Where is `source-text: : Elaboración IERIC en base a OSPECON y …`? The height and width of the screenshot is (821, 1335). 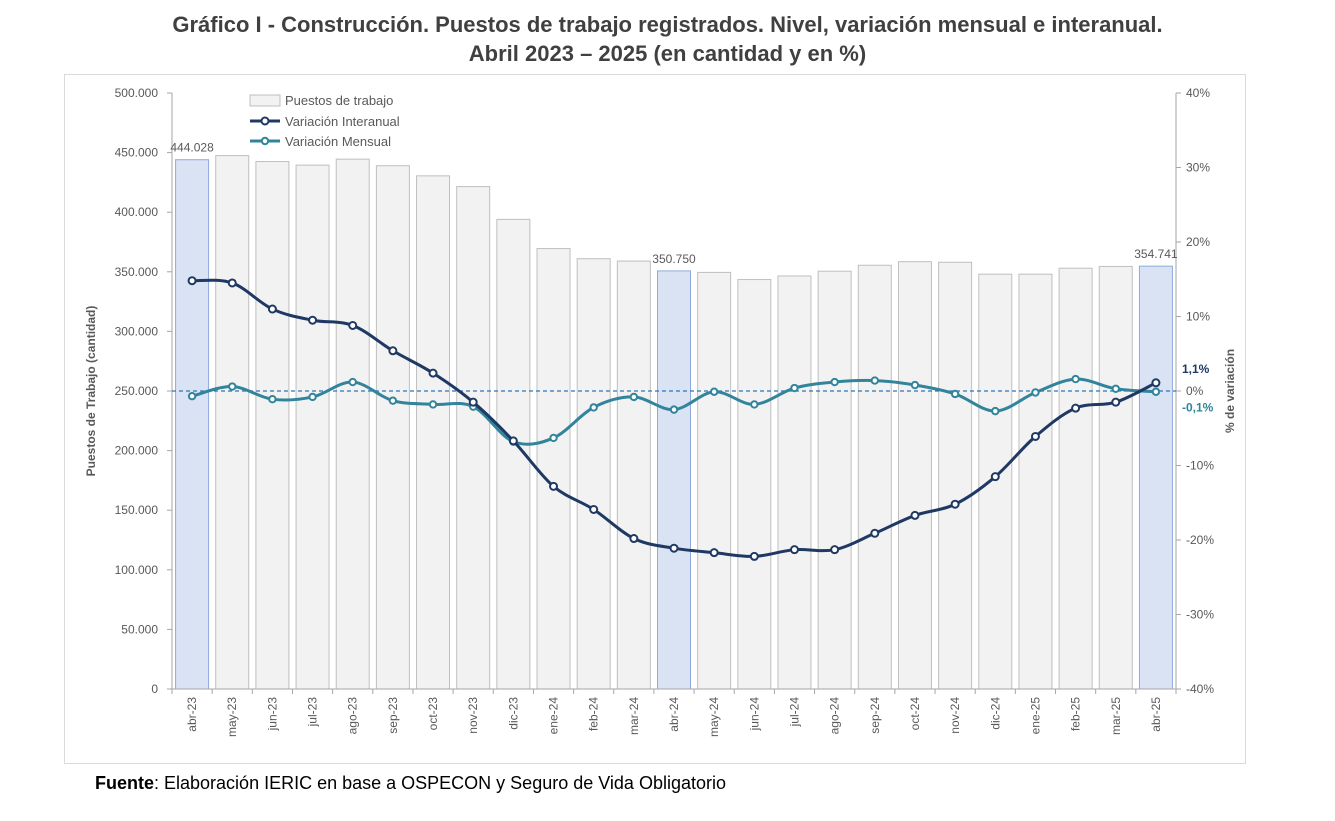
source-text: : Elaboración IERIC en base a OSPECON y … is located at coordinates (440, 783).